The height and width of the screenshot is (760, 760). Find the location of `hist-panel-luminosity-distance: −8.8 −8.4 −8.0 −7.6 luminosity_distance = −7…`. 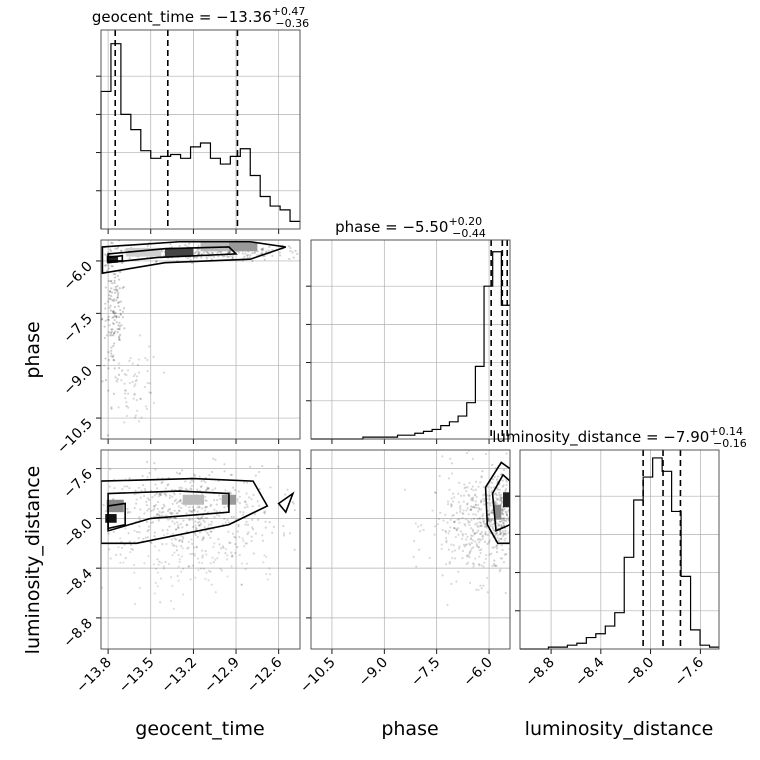

hist-panel-luminosity-distance: −8.8 −8.4 −8.0 −7.6 luminosity_distance = −7… is located at coordinates (619, 557).